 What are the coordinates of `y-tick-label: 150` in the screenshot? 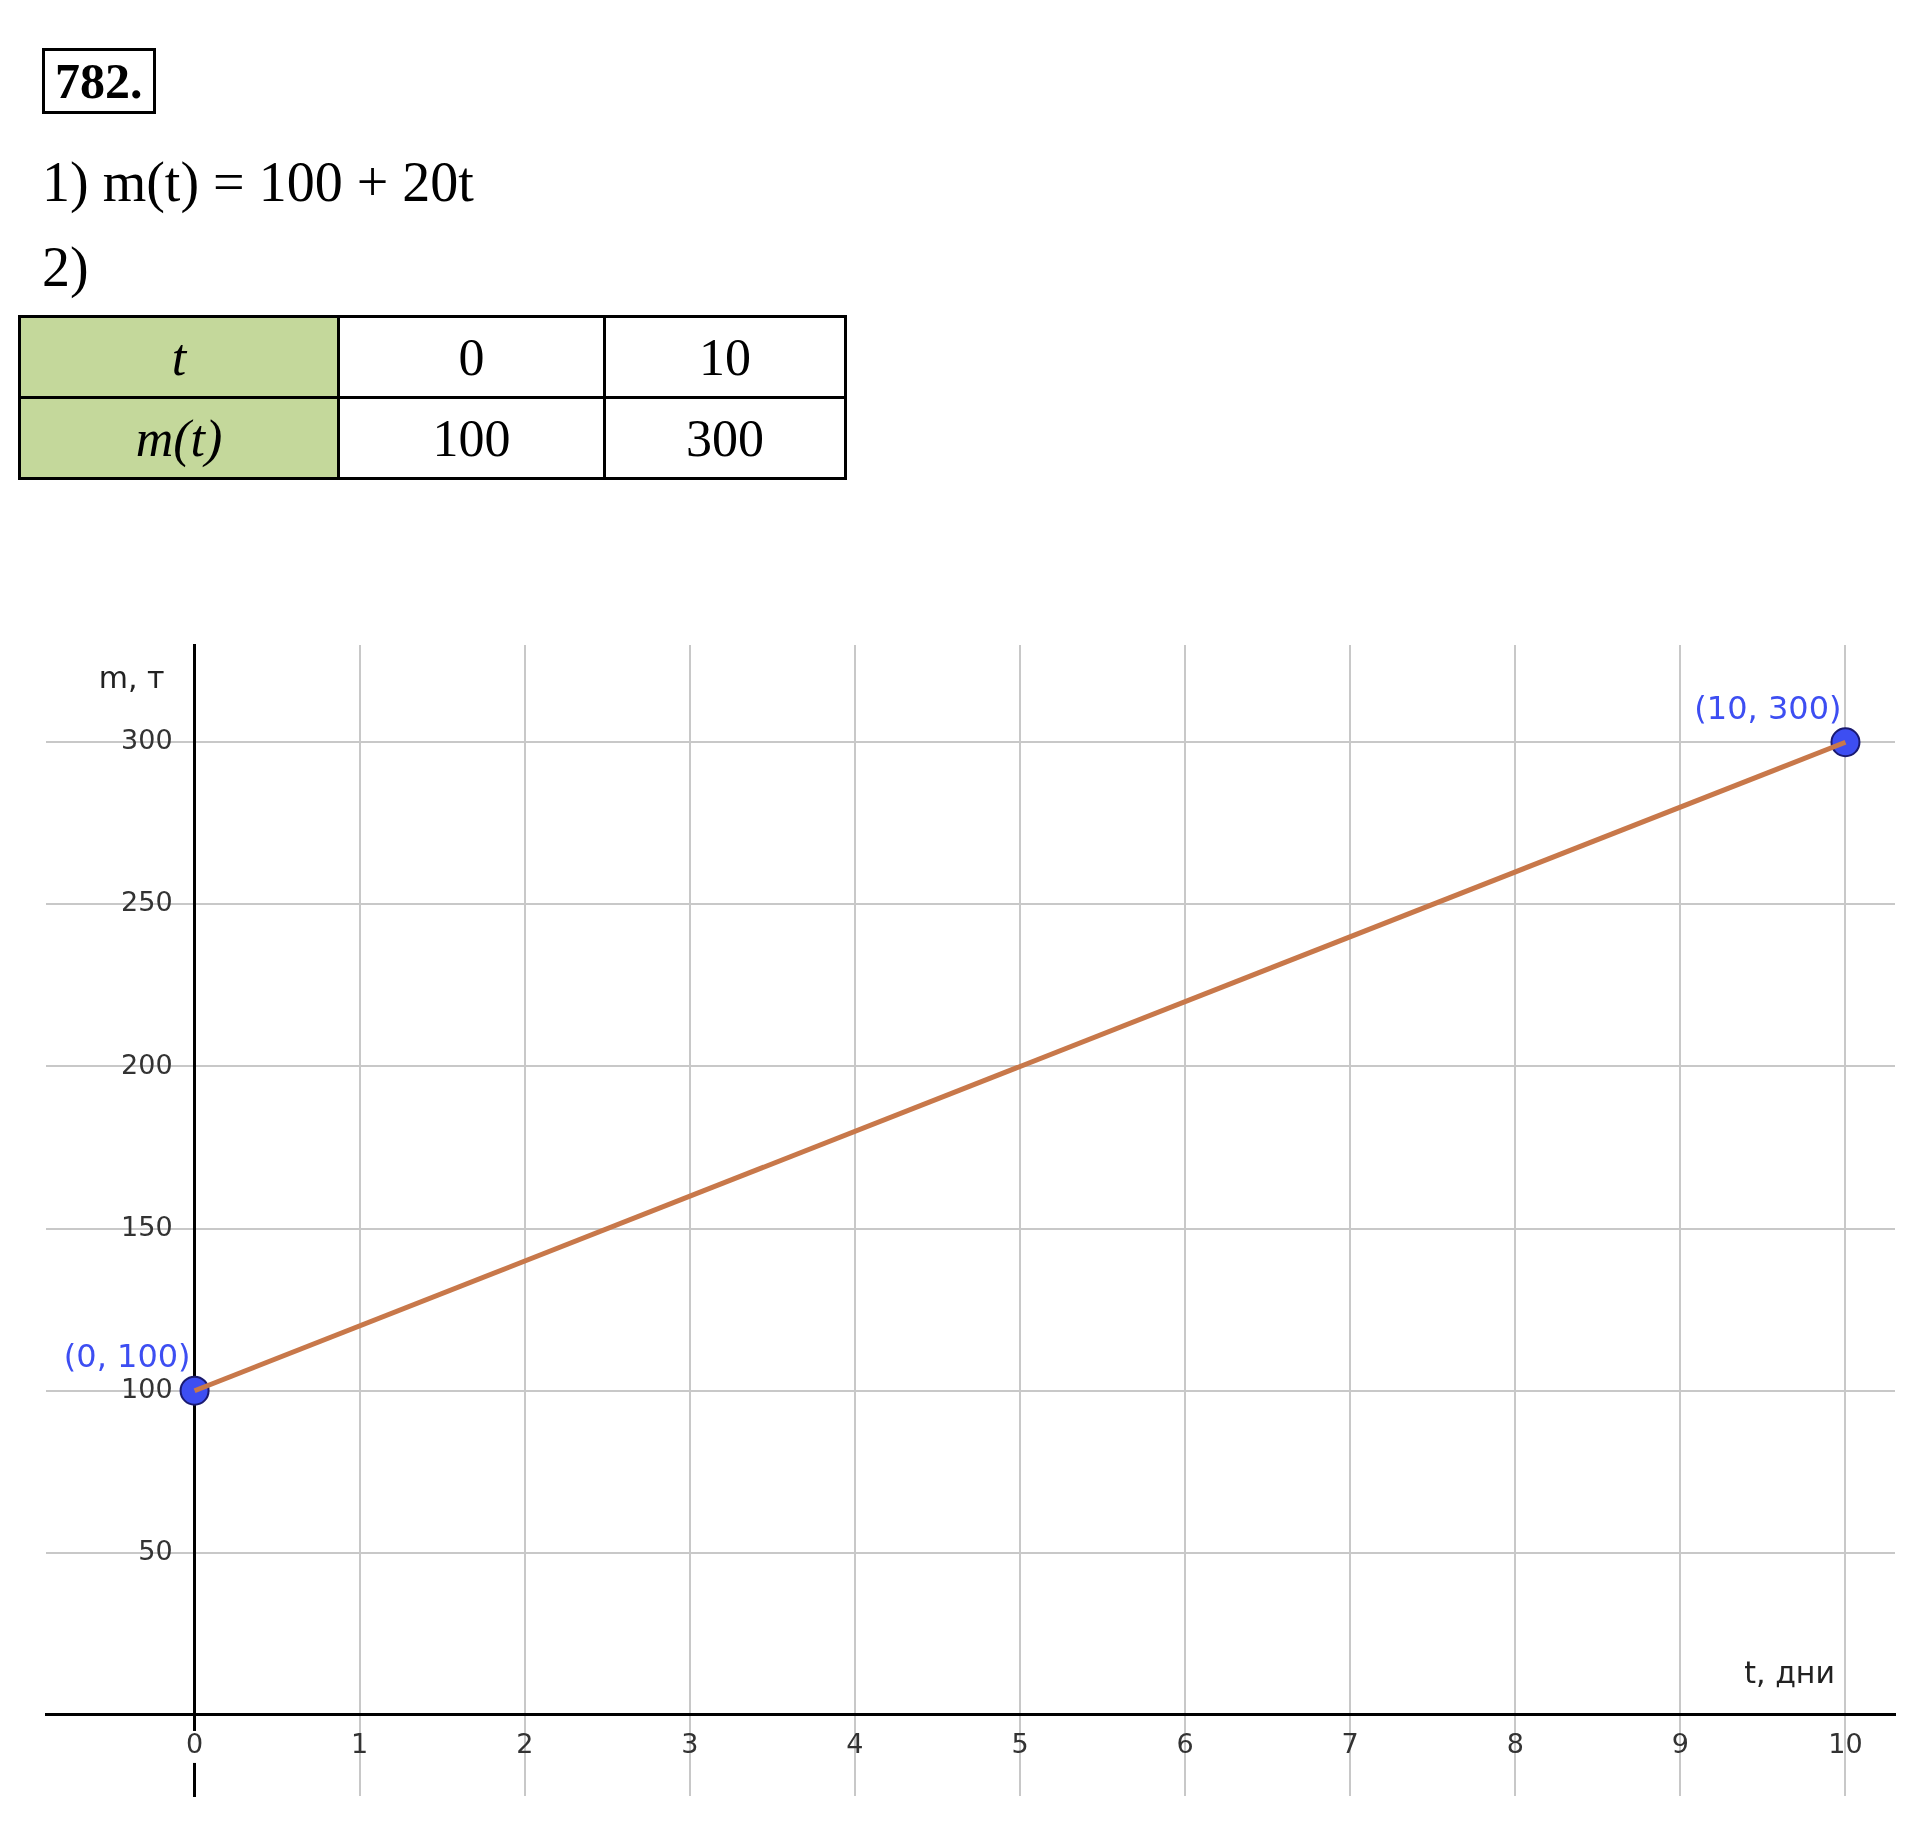 It's located at (147, 1226).